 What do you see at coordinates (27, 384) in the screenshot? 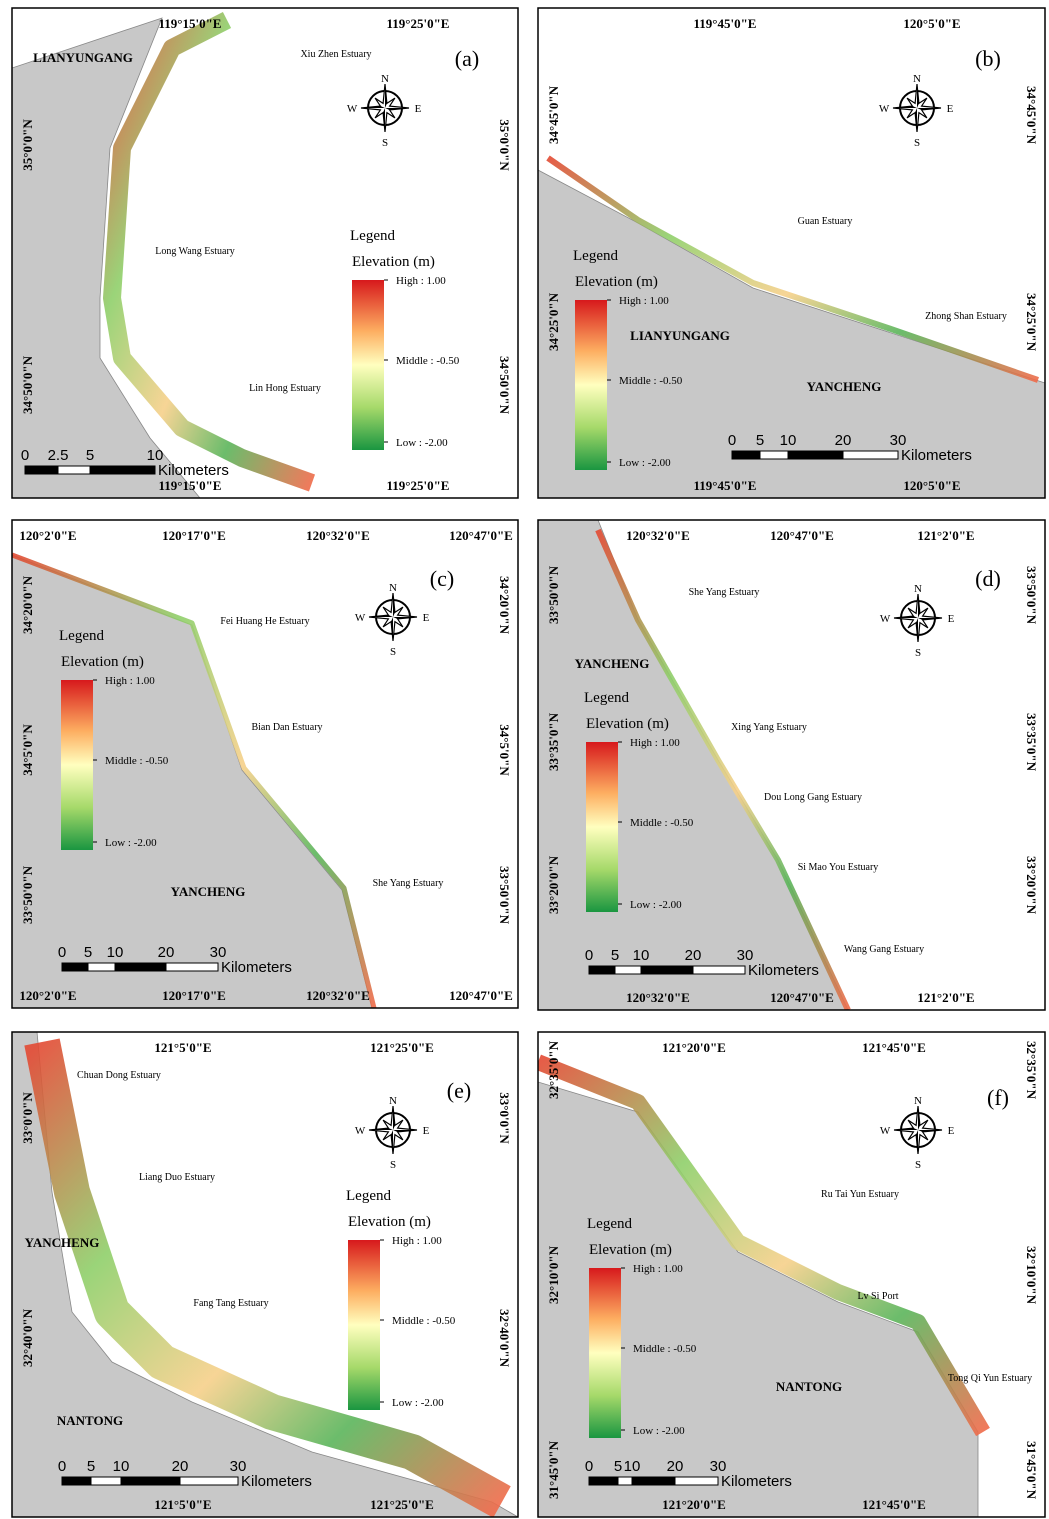
I see `lat-label-left: 34°50'0"N` at bounding box center [27, 384].